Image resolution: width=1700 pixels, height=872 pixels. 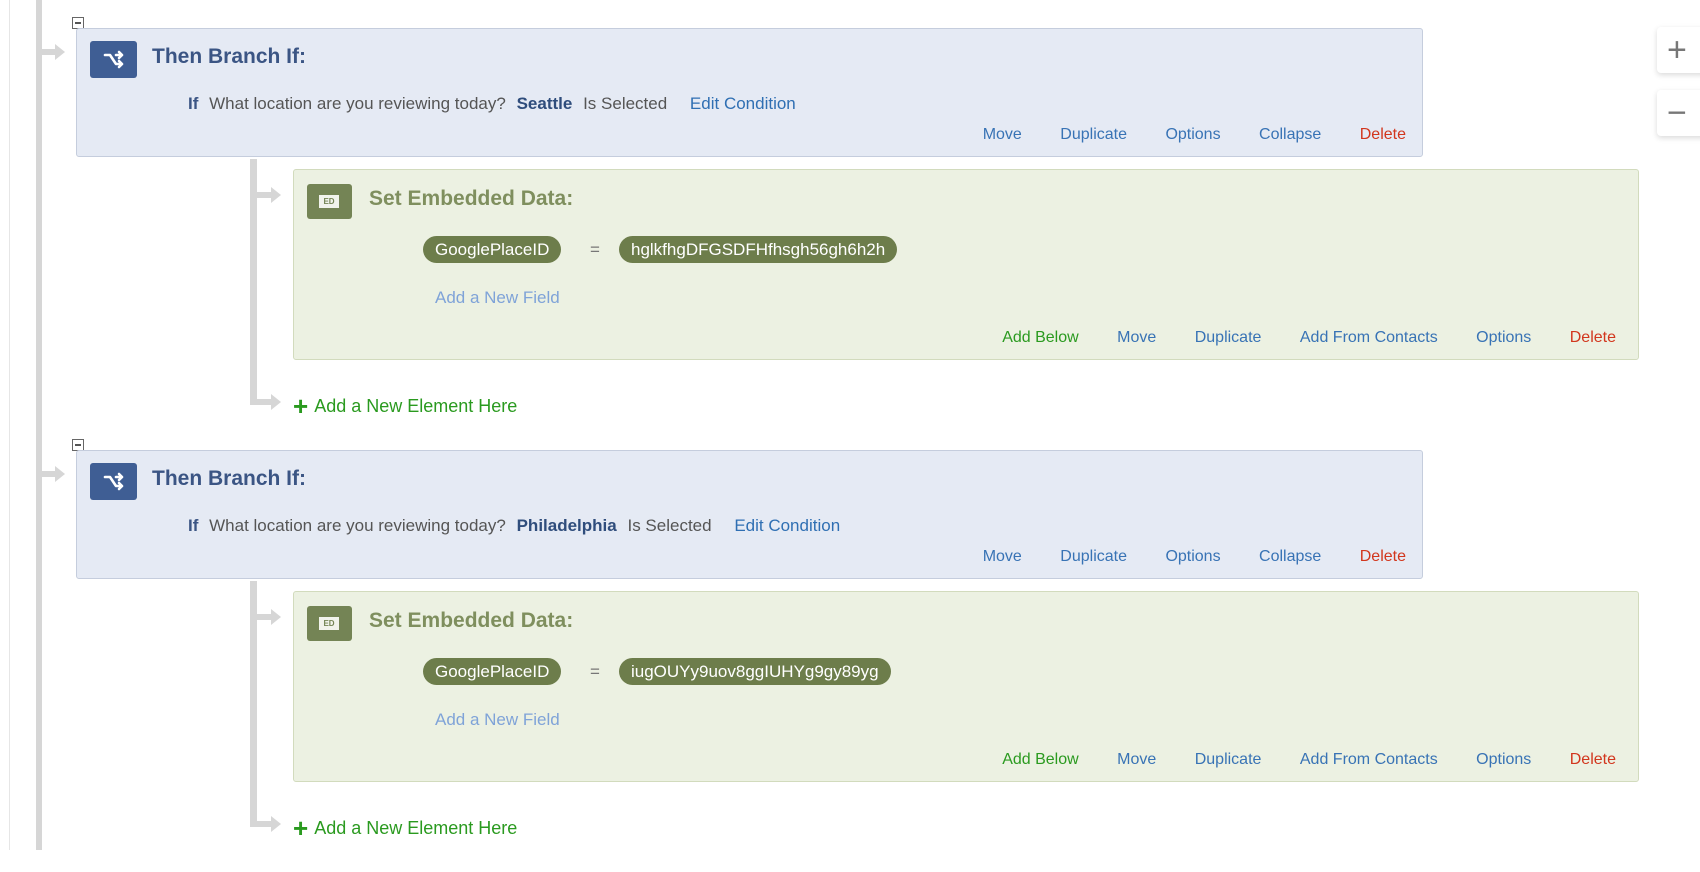 I want to click on condition-choice: Seattle, so click(x=544, y=103).